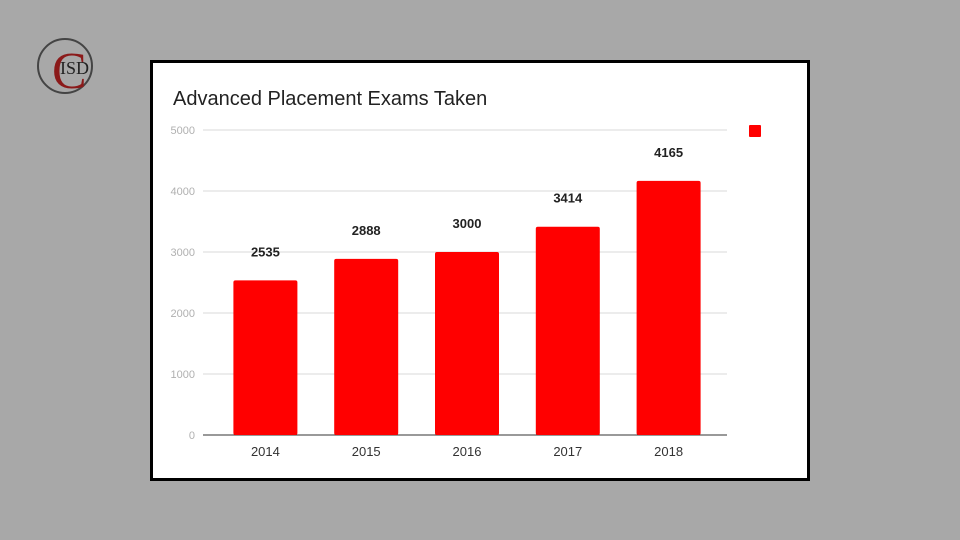 Image resolution: width=960 pixels, height=540 pixels. I want to click on x-axis-labels: 2014 2015 2016 2017 2018, so click(467, 451).